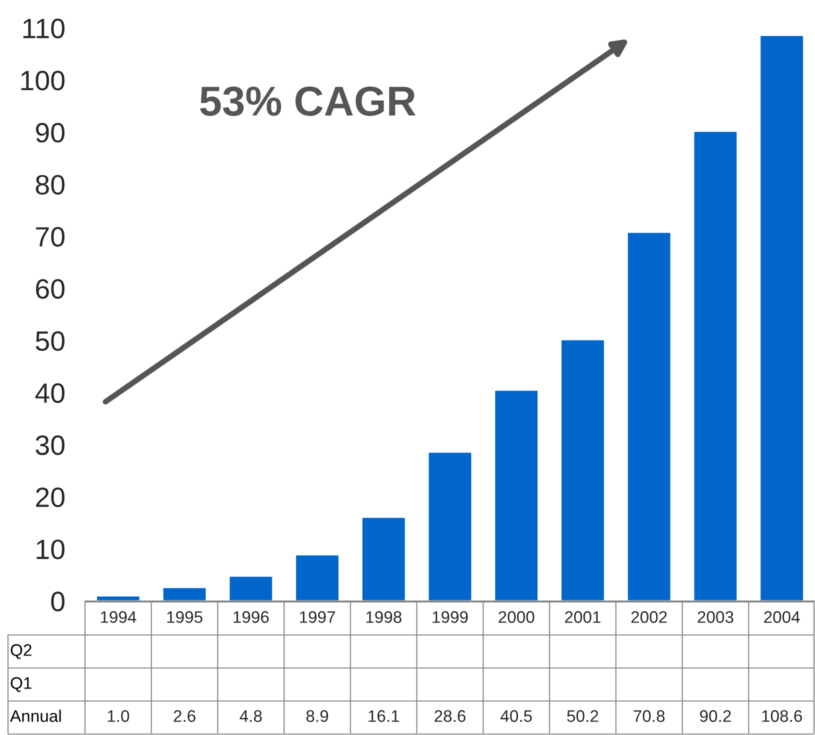 The width and height of the screenshot is (815, 735). I want to click on y-tick-label: 60, so click(50, 289).